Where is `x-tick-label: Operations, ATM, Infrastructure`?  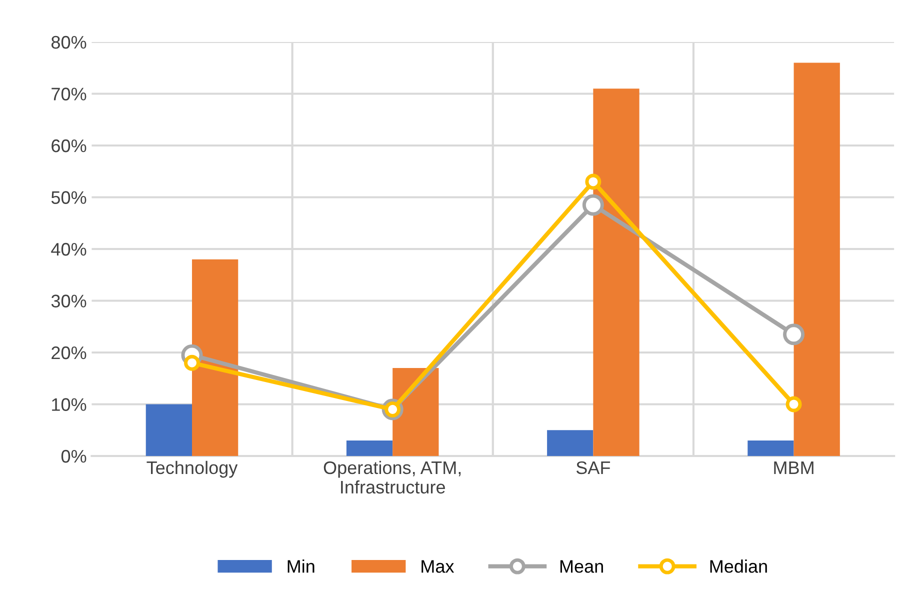
x-tick-label: Operations, ATM, Infrastructure is located at coordinates (392, 477).